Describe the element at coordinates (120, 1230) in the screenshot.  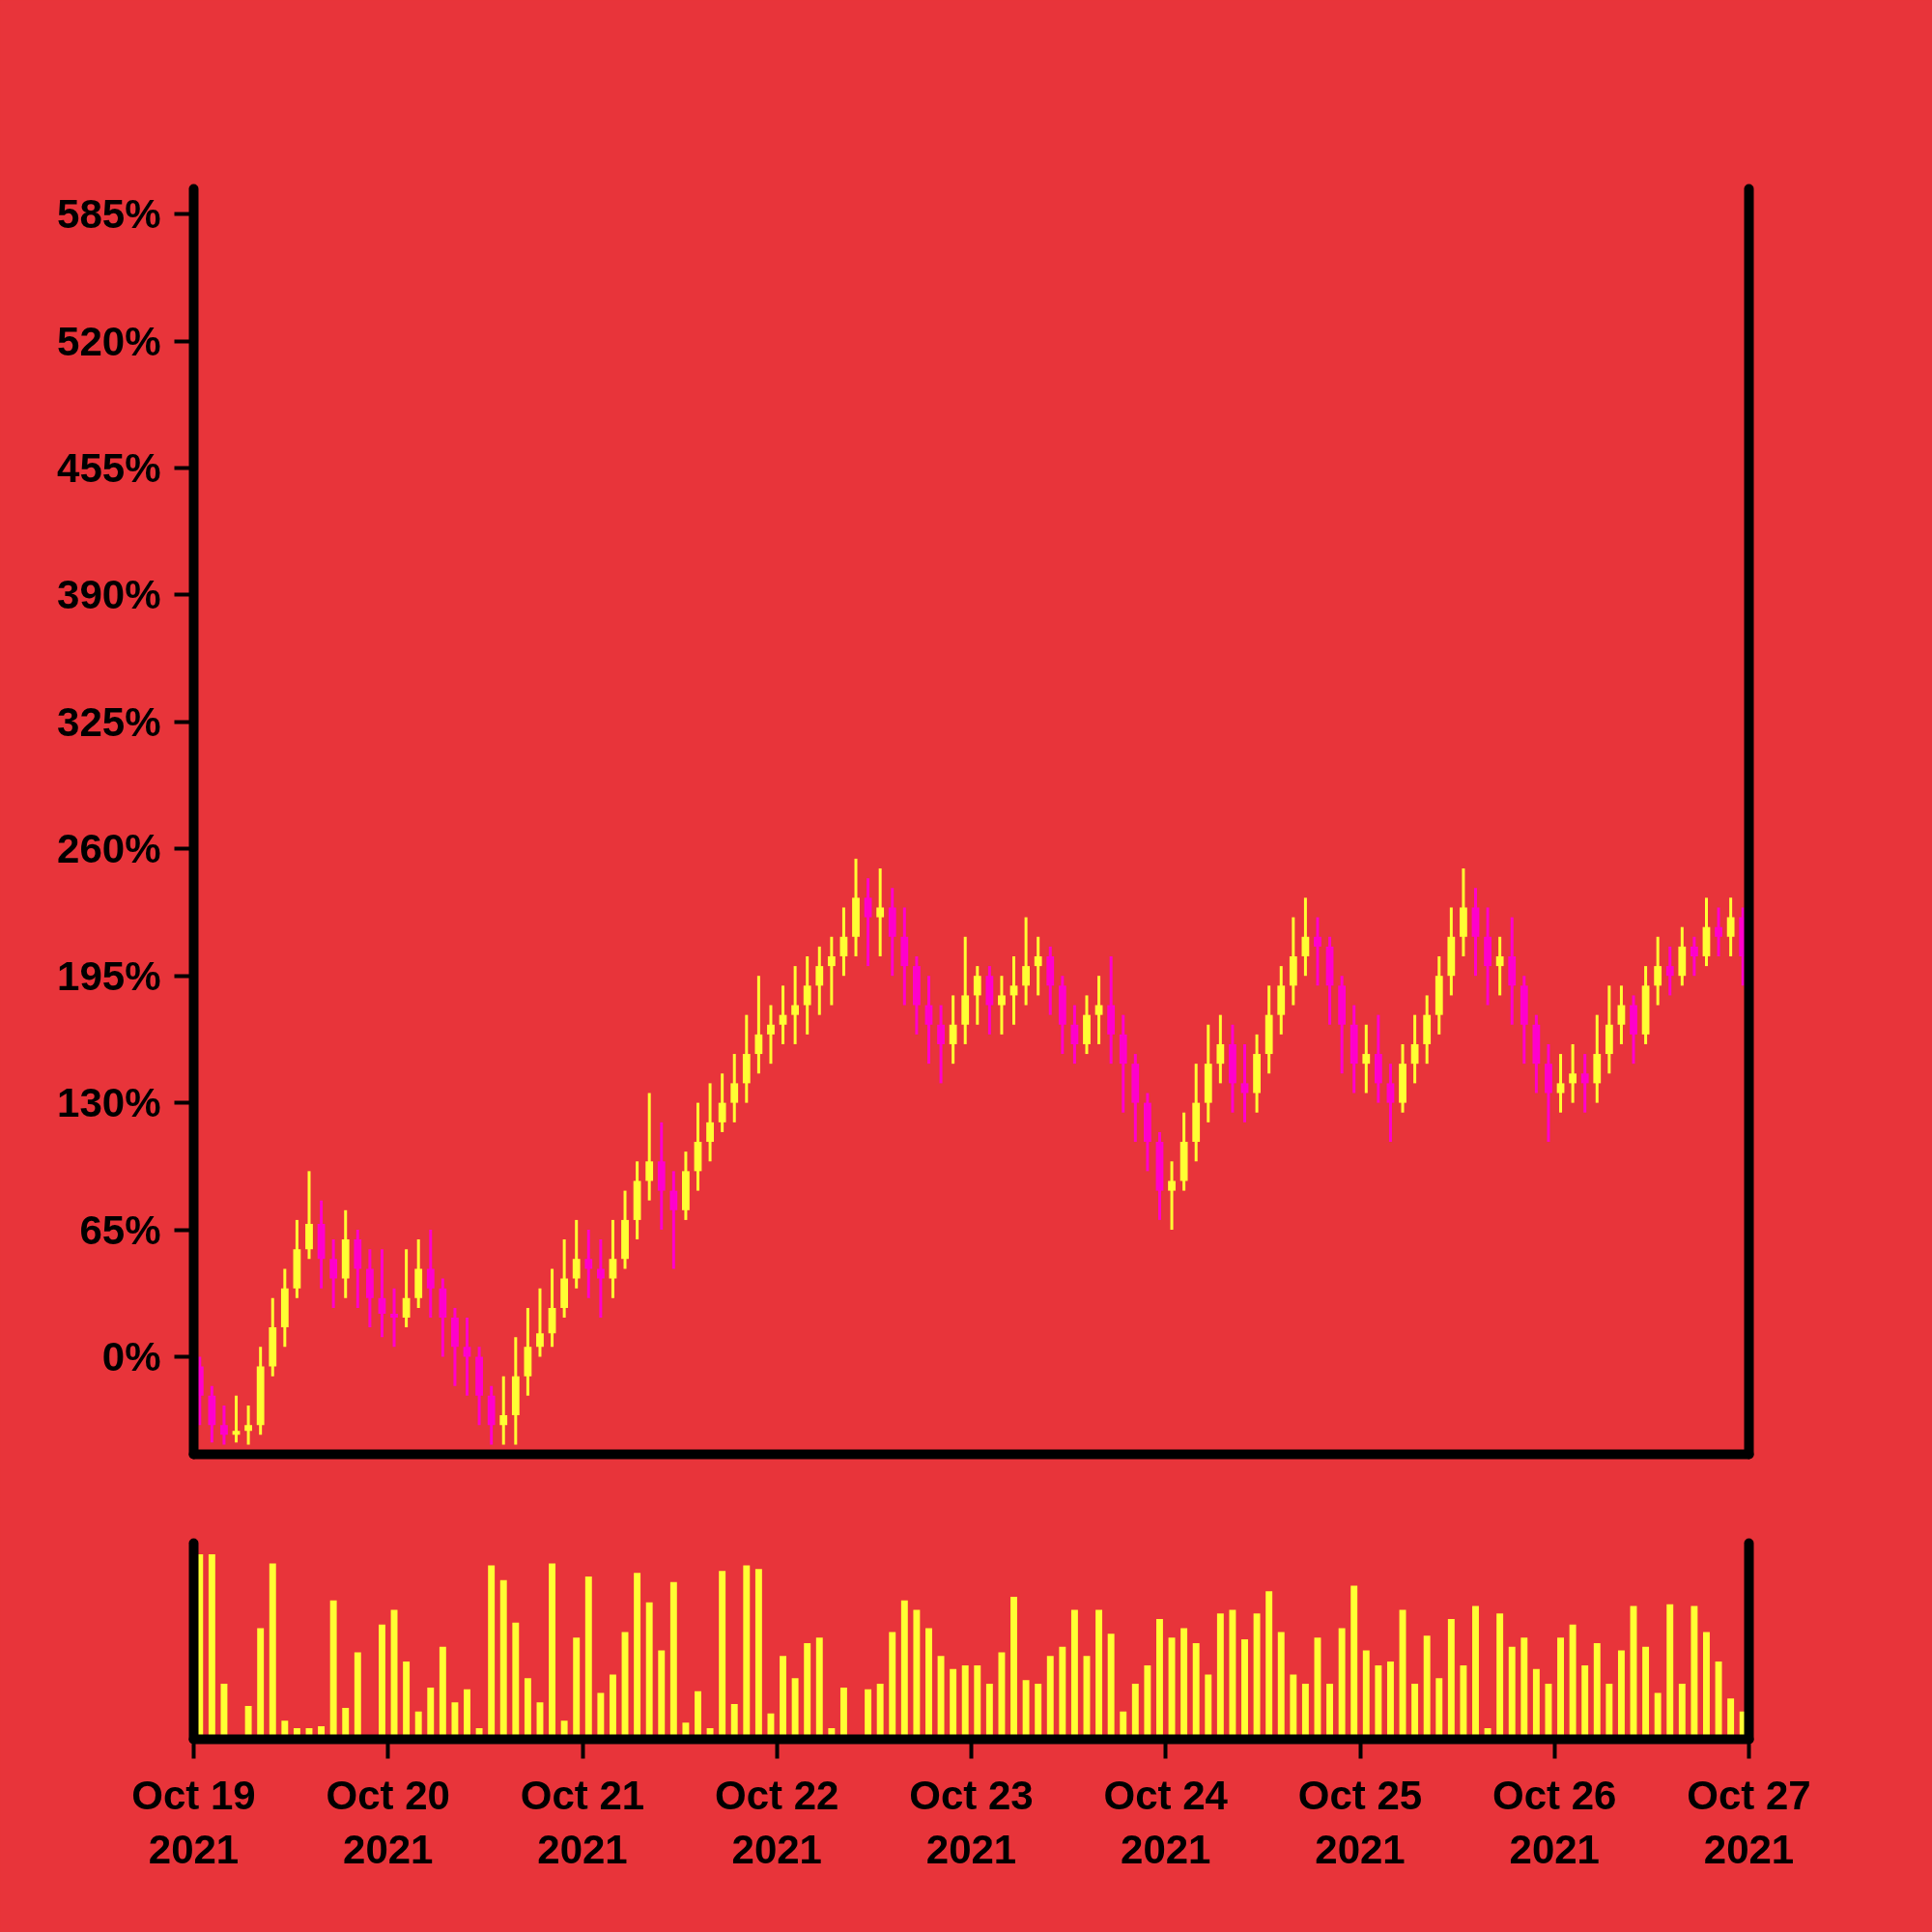
I see `y-tick-label: 65%` at that location.